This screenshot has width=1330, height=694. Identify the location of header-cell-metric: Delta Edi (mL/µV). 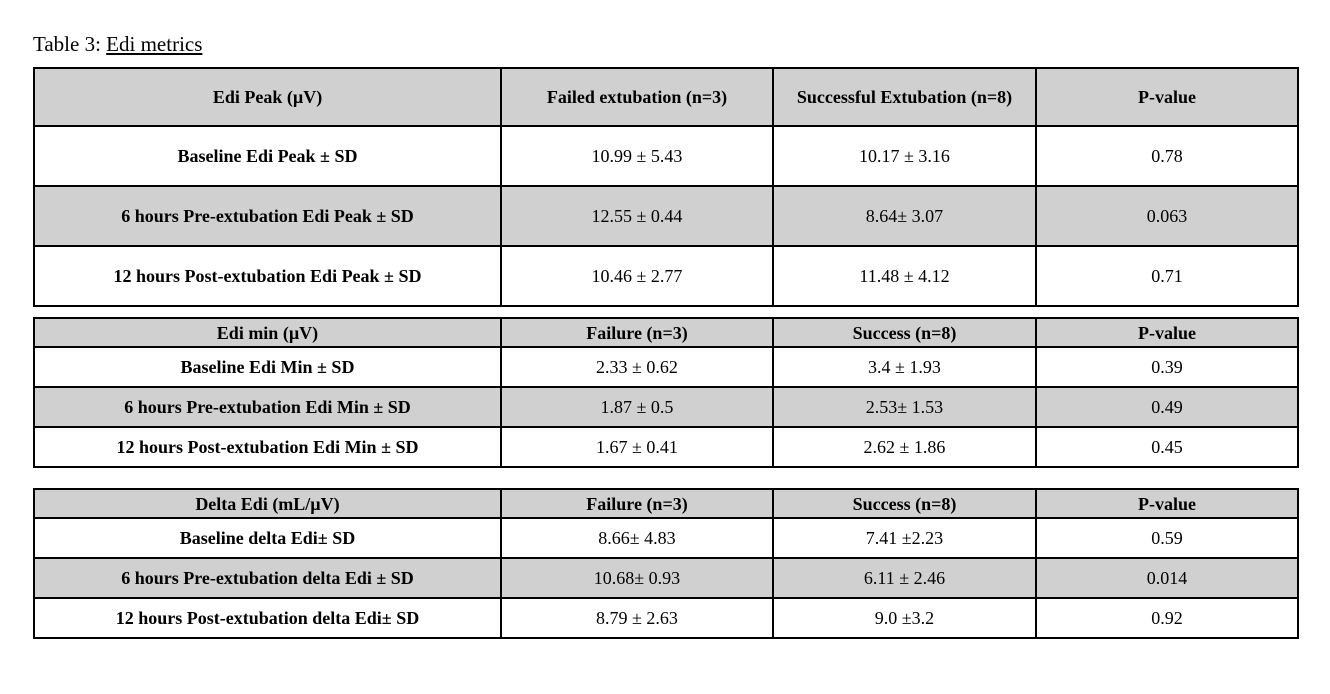
(267, 503).